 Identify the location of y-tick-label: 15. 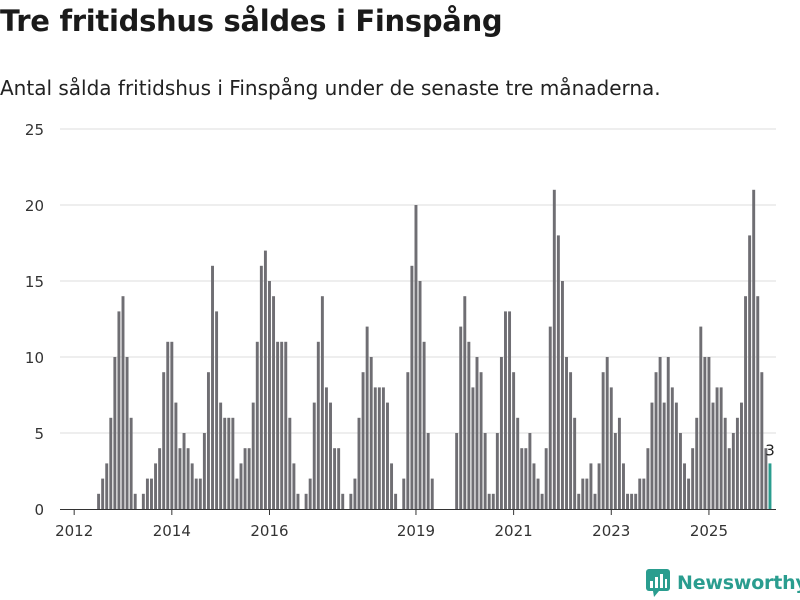
(34, 282).